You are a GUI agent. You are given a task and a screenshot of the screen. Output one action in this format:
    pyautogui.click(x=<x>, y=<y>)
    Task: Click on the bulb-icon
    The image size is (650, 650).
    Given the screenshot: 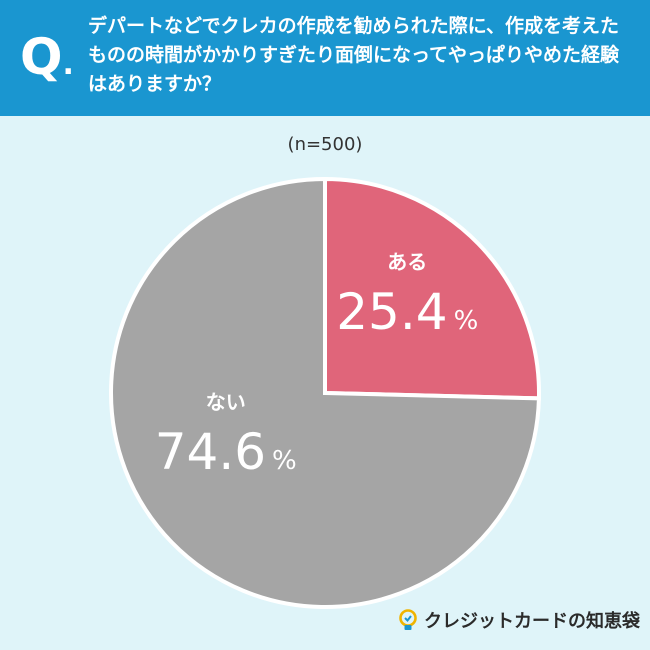 What is the action you would take?
    pyautogui.click(x=408, y=619)
    